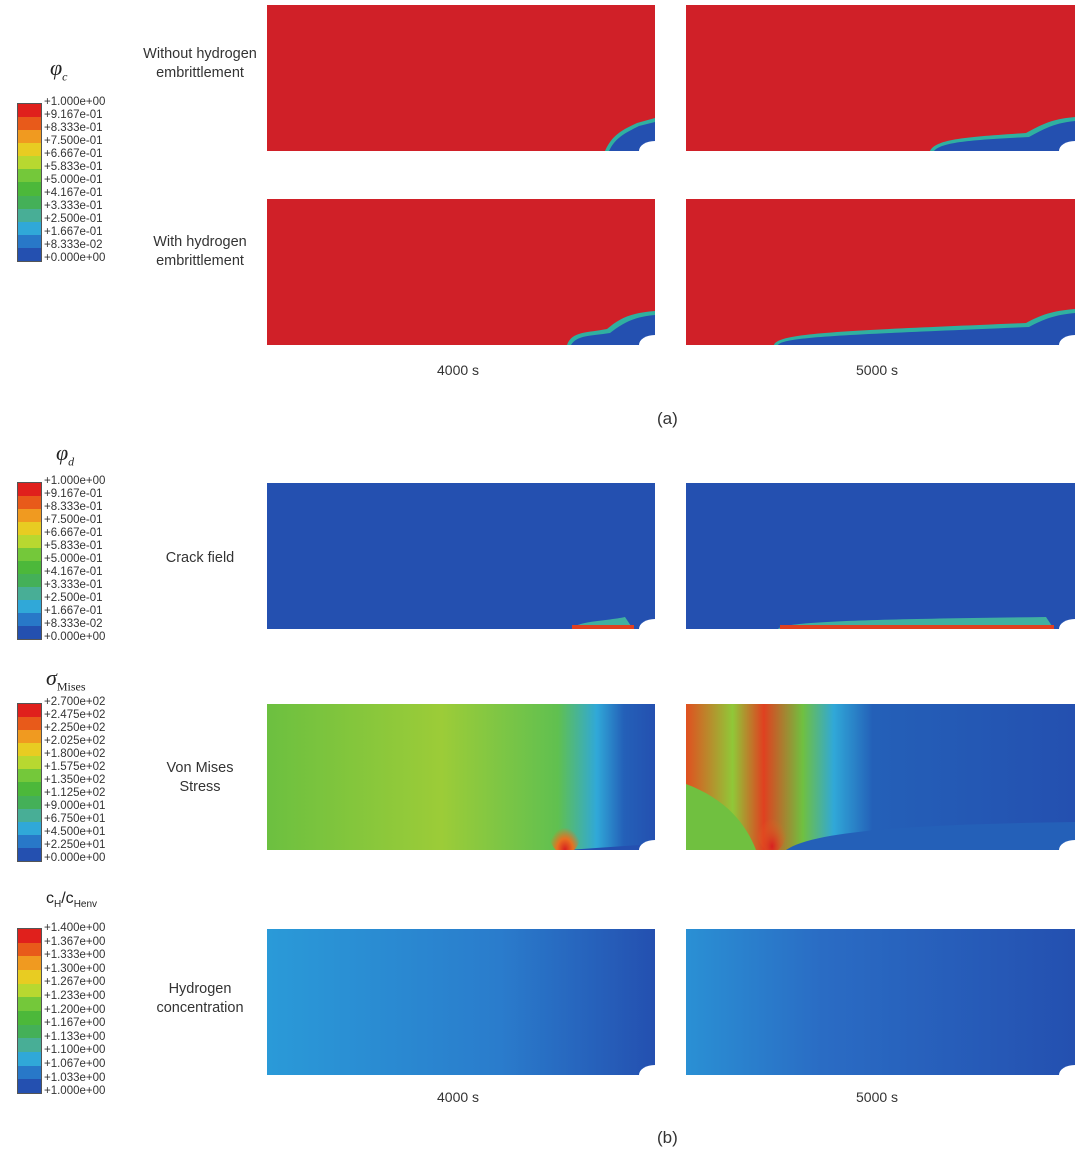  What do you see at coordinates (880, 1002) in the screenshot?
I see `panel-b-hydrogen-5000s` at bounding box center [880, 1002].